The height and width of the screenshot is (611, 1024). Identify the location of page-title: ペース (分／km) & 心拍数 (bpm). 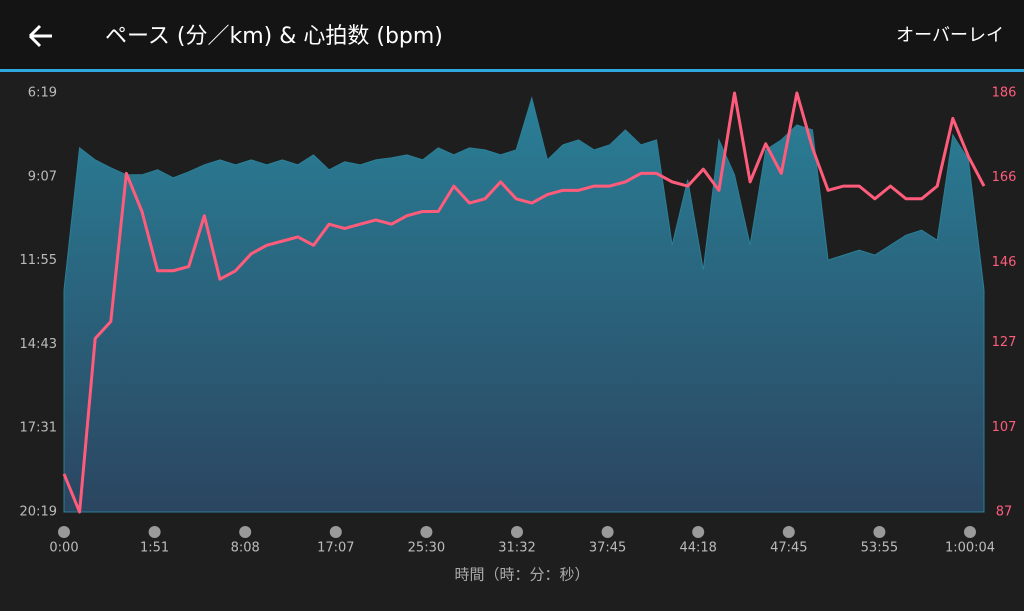
(274, 36).